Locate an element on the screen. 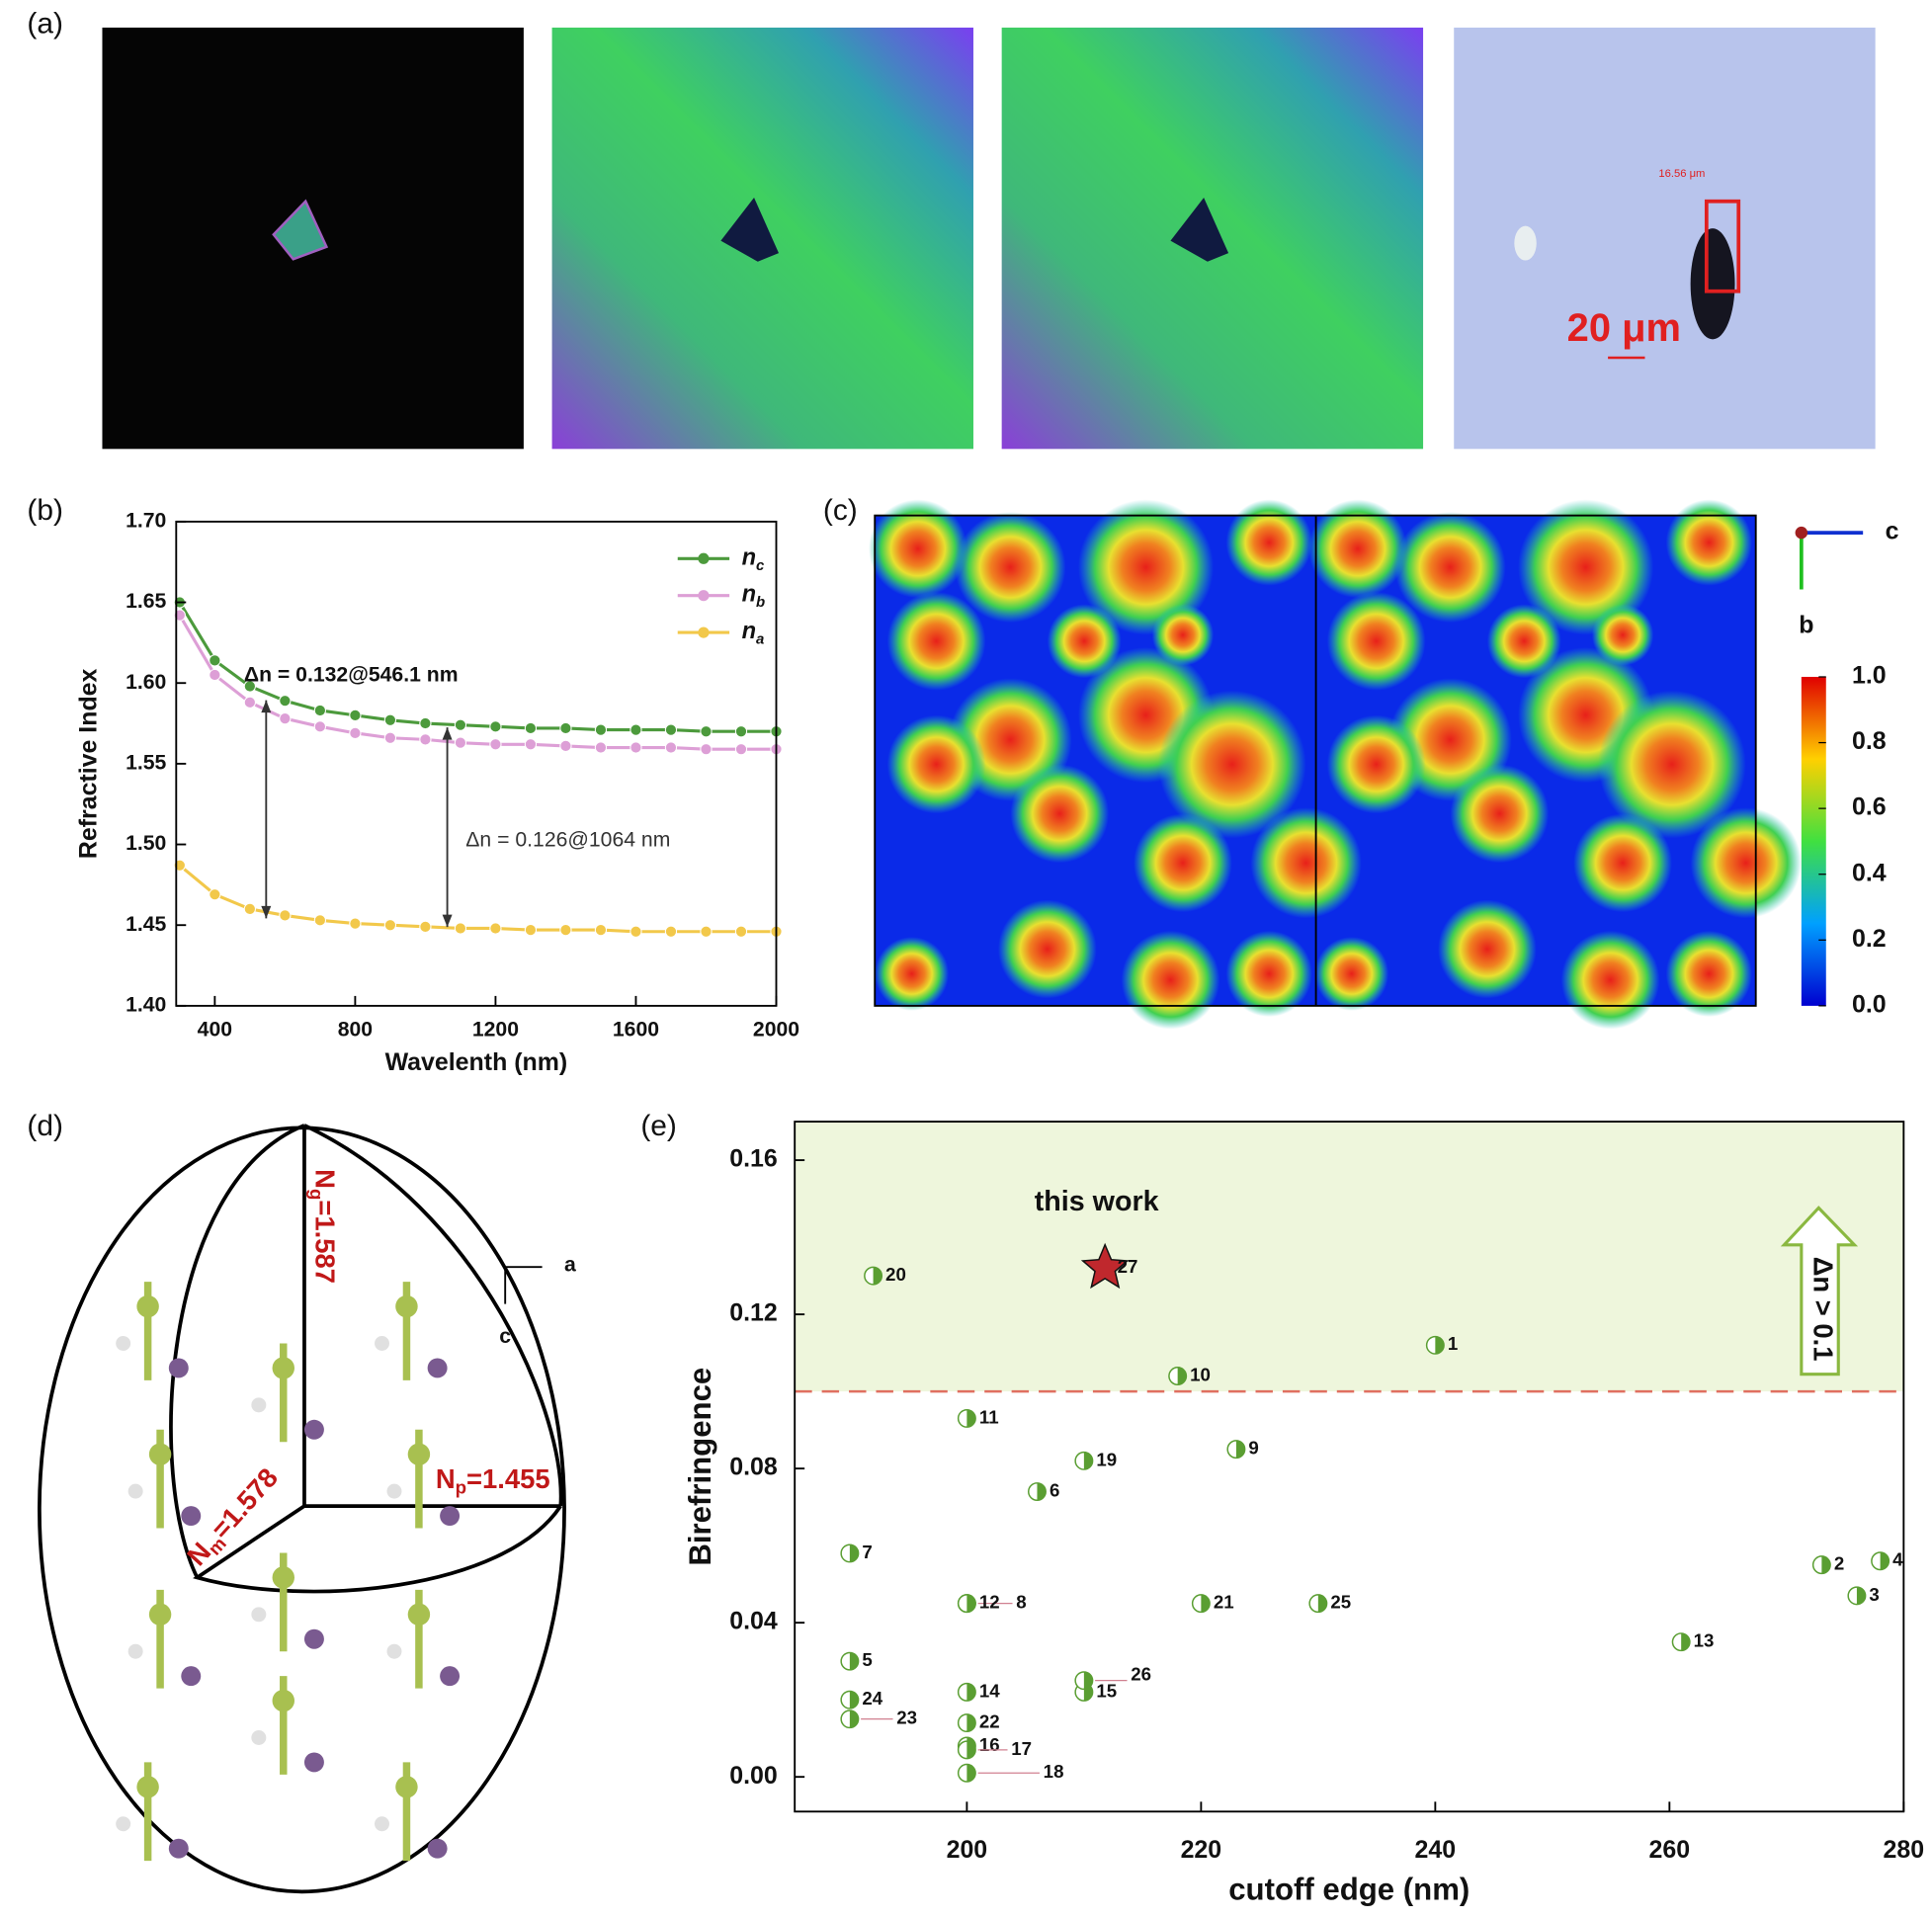 This screenshot has height=1918, width=1932. data-label: 16 is located at coordinates (989, 1744).